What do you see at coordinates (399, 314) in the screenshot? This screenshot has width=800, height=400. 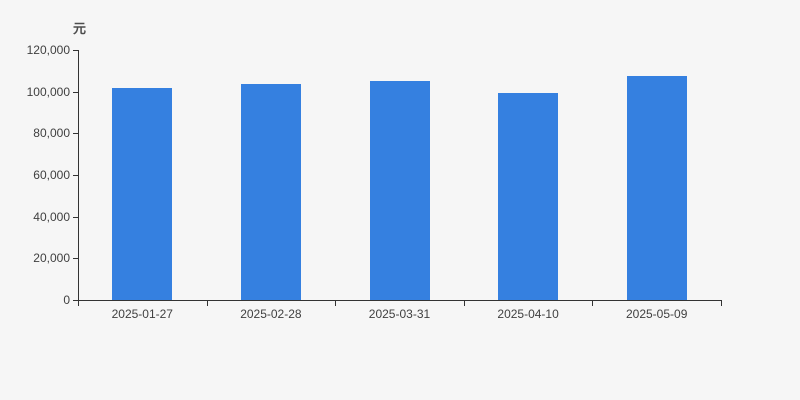 I see `x-axis-category-label: 2025-03-31` at bounding box center [399, 314].